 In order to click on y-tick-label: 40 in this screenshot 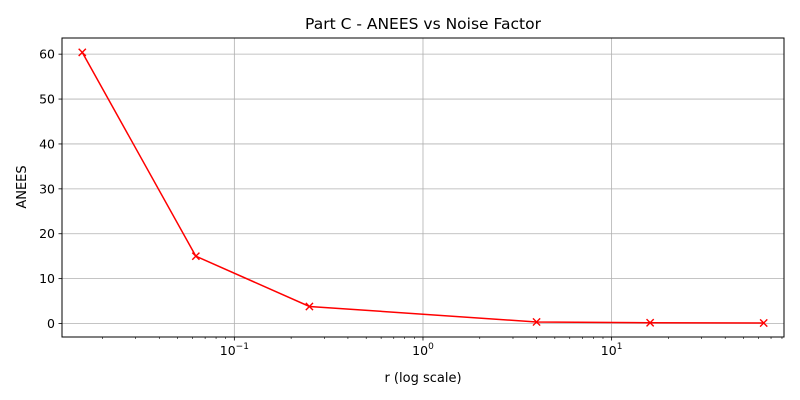, I will do `click(47, 143)`.